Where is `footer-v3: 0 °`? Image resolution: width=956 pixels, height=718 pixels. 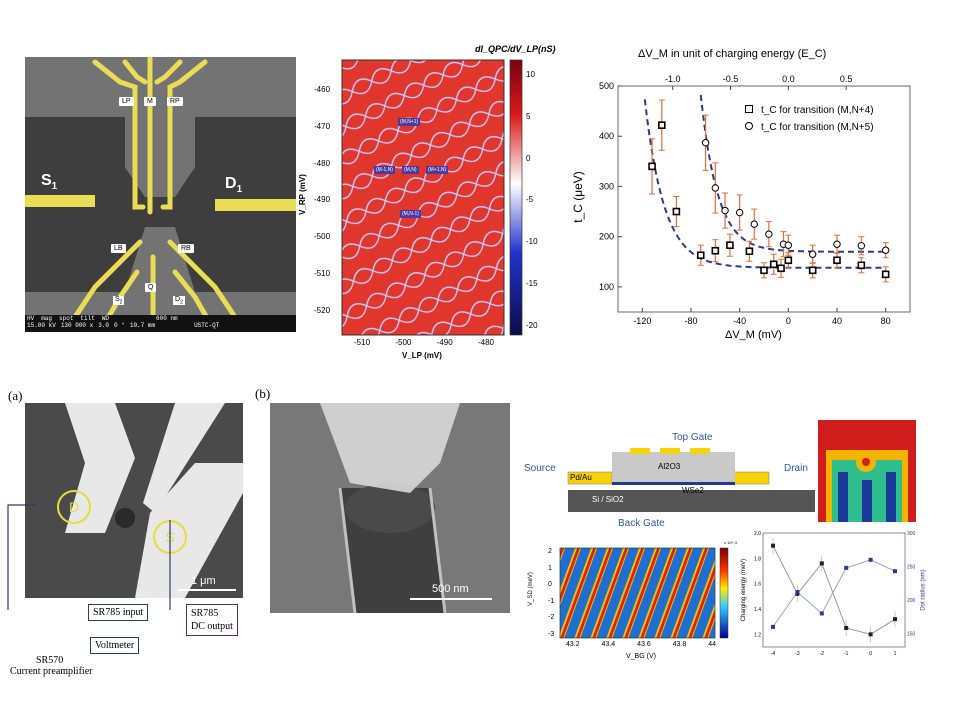
footer-v3: 0 ° is located at coordinates (119, 325).